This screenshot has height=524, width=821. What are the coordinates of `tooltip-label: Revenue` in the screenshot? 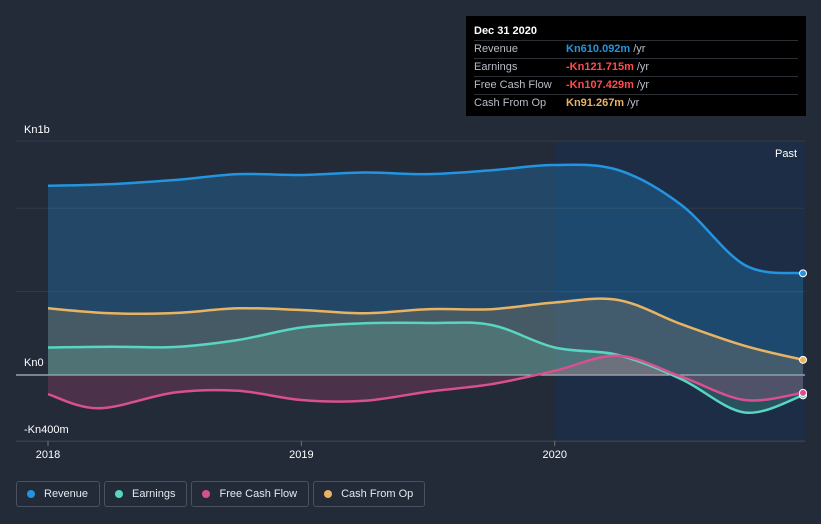 It's located at (496, 49).